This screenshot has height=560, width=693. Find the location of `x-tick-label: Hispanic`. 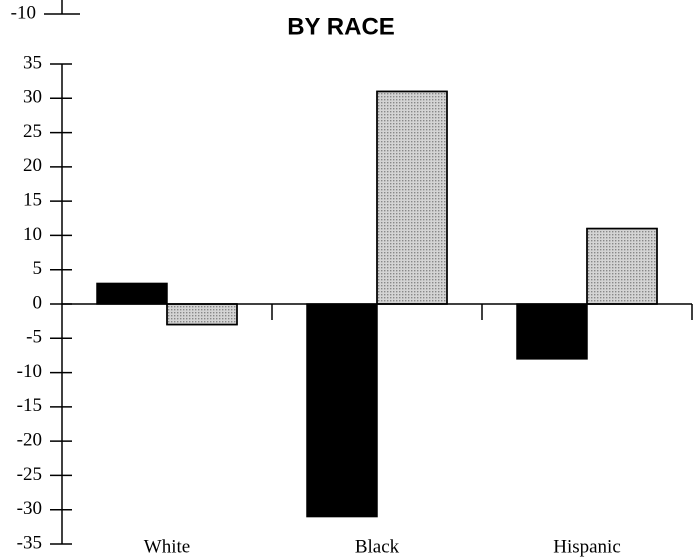

x-tick-label: Hispanic is located at coordinates (587, 546).